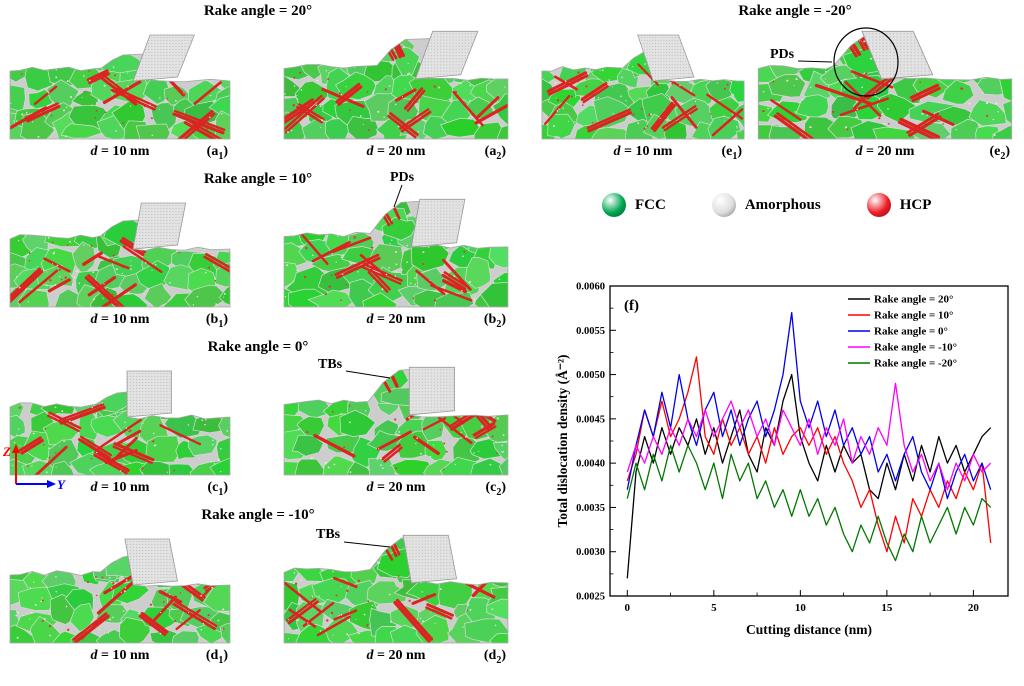  Describe the element at coordinates (216, 657) in the screenshot. I see `panel-tag: (d1)` at that location.